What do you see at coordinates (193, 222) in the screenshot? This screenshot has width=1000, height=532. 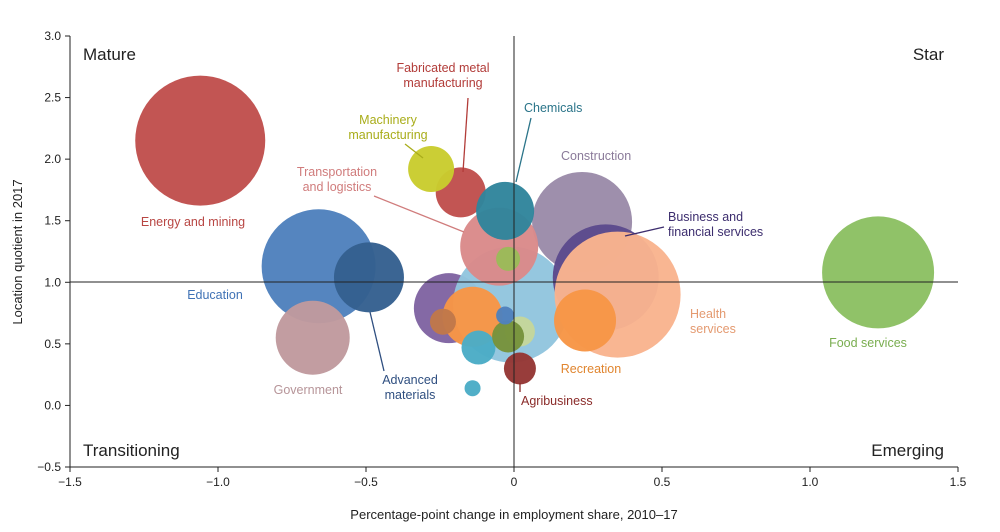 I see `label-energy-and-mining: Energy and mining` at bounding box center [193, 222].